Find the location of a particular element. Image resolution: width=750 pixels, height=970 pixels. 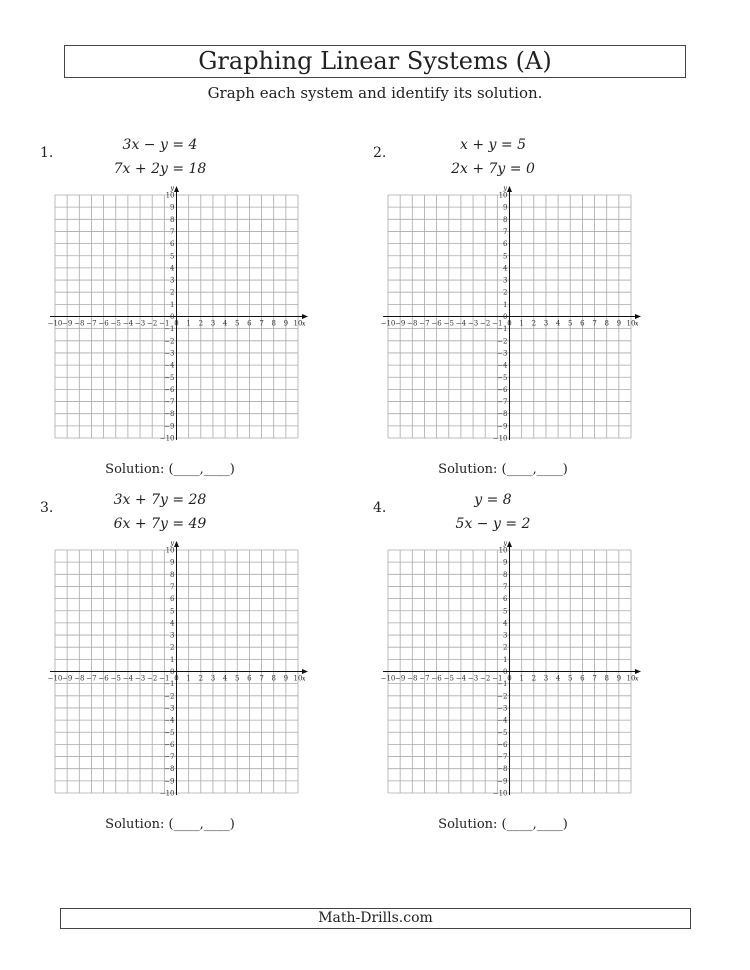

x-axis-arrow is located at coordinates (638, 316).